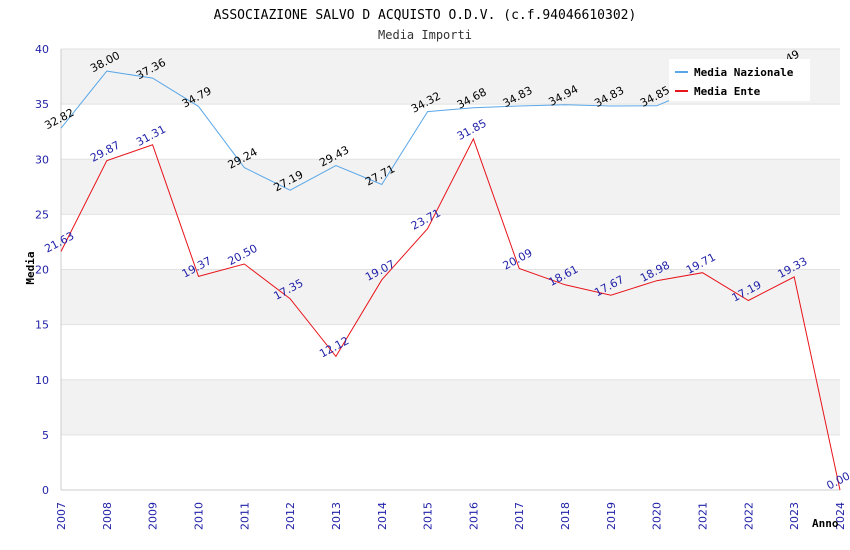 The image size is (850, 550). What do you see at coordinates (565, 516) in the screenshot?
I see `x-tick-label: 2018` at bounding box center [565, 516].